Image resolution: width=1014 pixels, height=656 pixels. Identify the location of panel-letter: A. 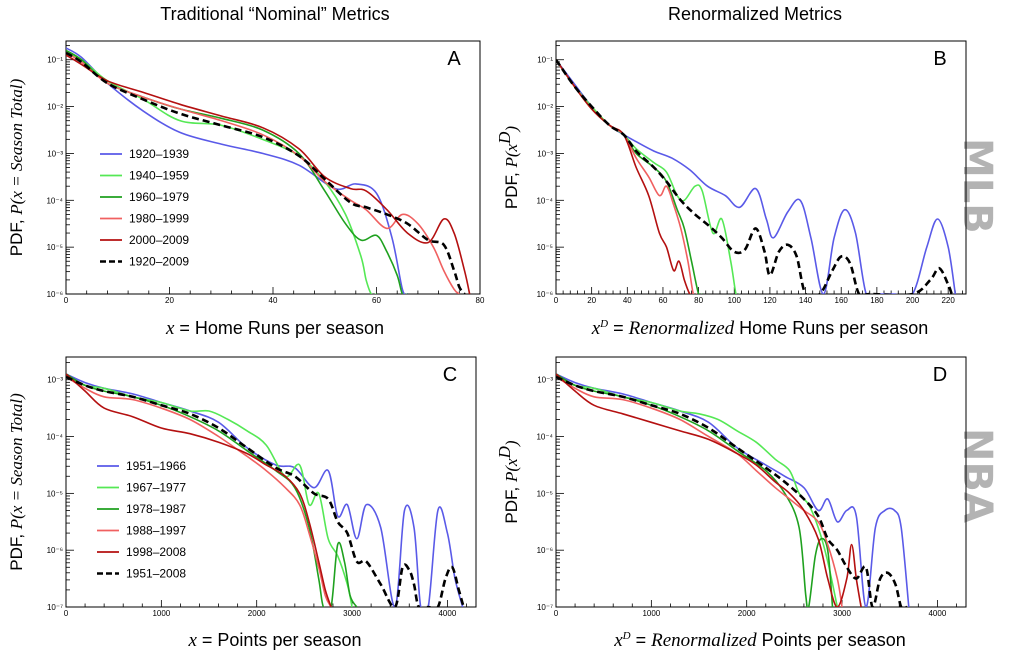
(454, 59).